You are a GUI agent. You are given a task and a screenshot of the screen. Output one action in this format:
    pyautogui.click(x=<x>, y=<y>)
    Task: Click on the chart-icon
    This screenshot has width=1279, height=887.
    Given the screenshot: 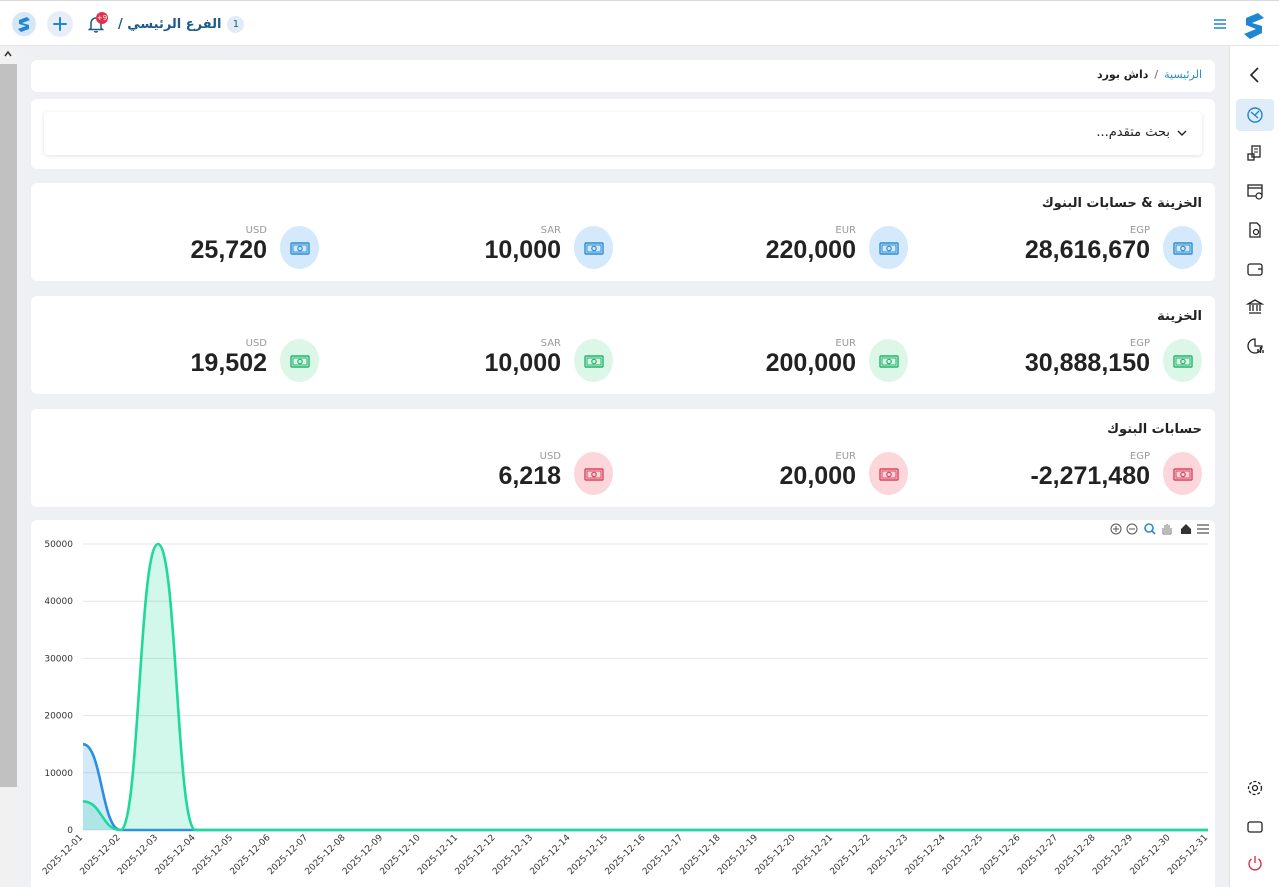 What is the action you would take?
    pyautogui.click(x=1255, y=346)
    